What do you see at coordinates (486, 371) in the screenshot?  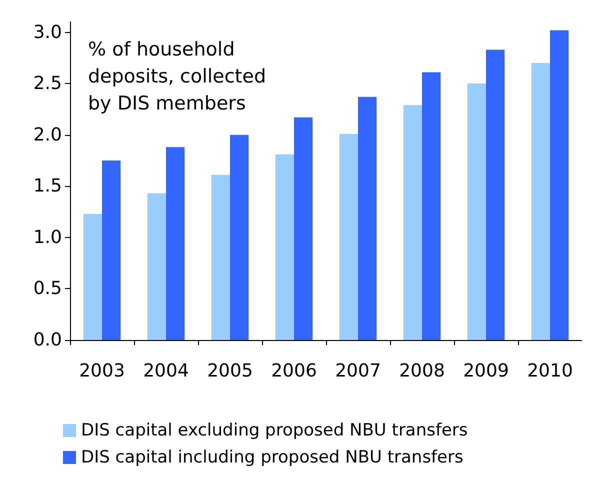 I see `x-tick-label: 2009` at bounding box center [486, 371].